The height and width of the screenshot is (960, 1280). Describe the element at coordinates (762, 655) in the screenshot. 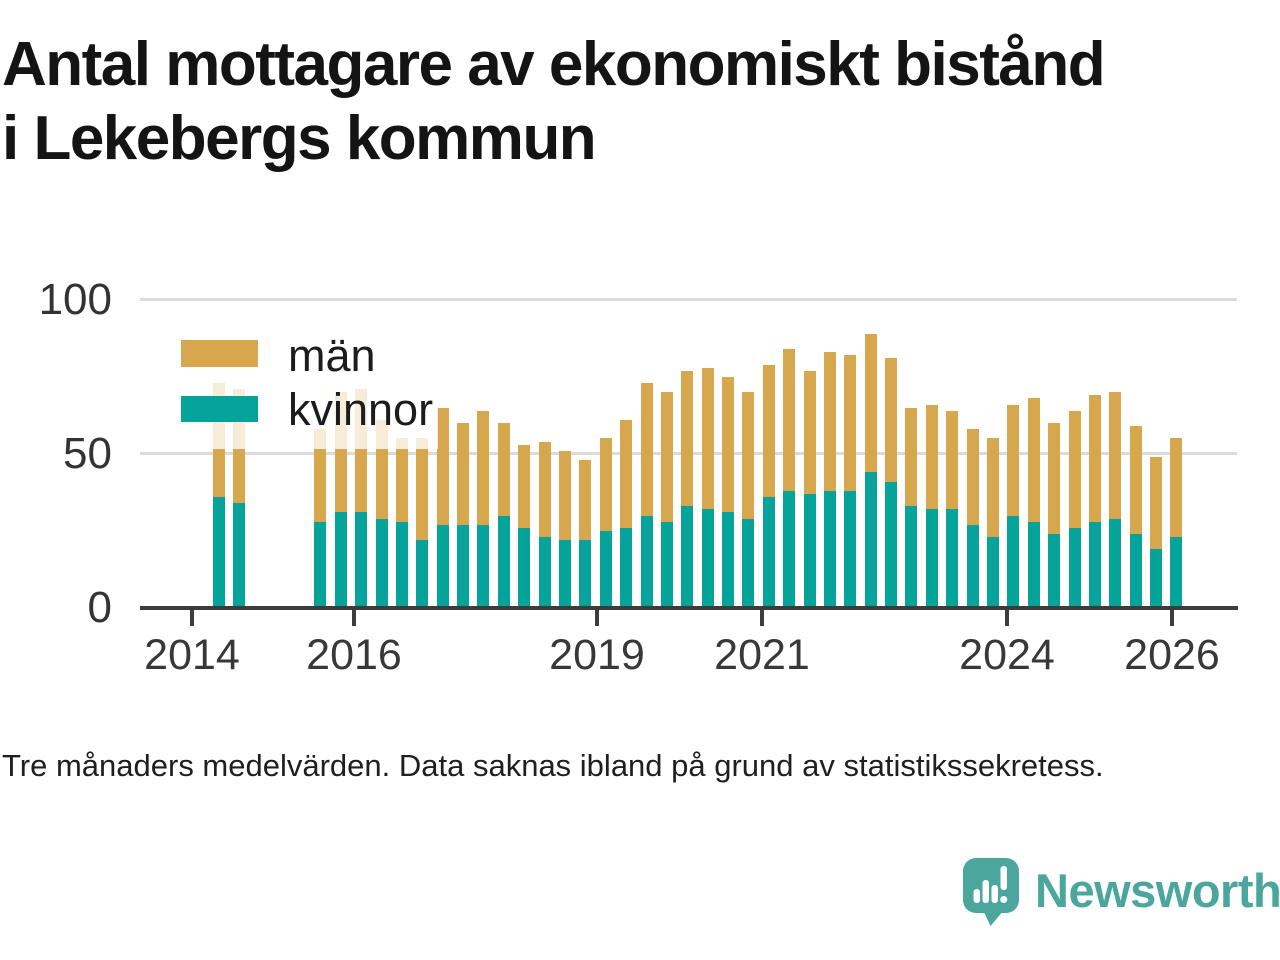

I see `x-axis-label-2021: 2021` at that location.